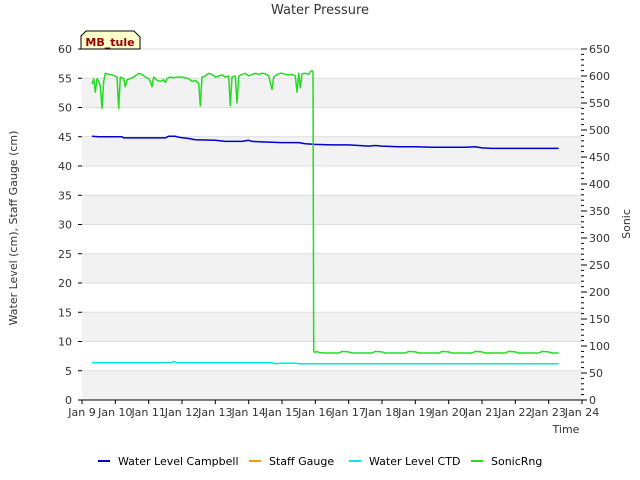 This screenshot has width=640, height=480. What do you see at coordinates (178, 461) in the screenshot?
I see `legend-label: Water Level Campbell` at bounding box center [178, 461].